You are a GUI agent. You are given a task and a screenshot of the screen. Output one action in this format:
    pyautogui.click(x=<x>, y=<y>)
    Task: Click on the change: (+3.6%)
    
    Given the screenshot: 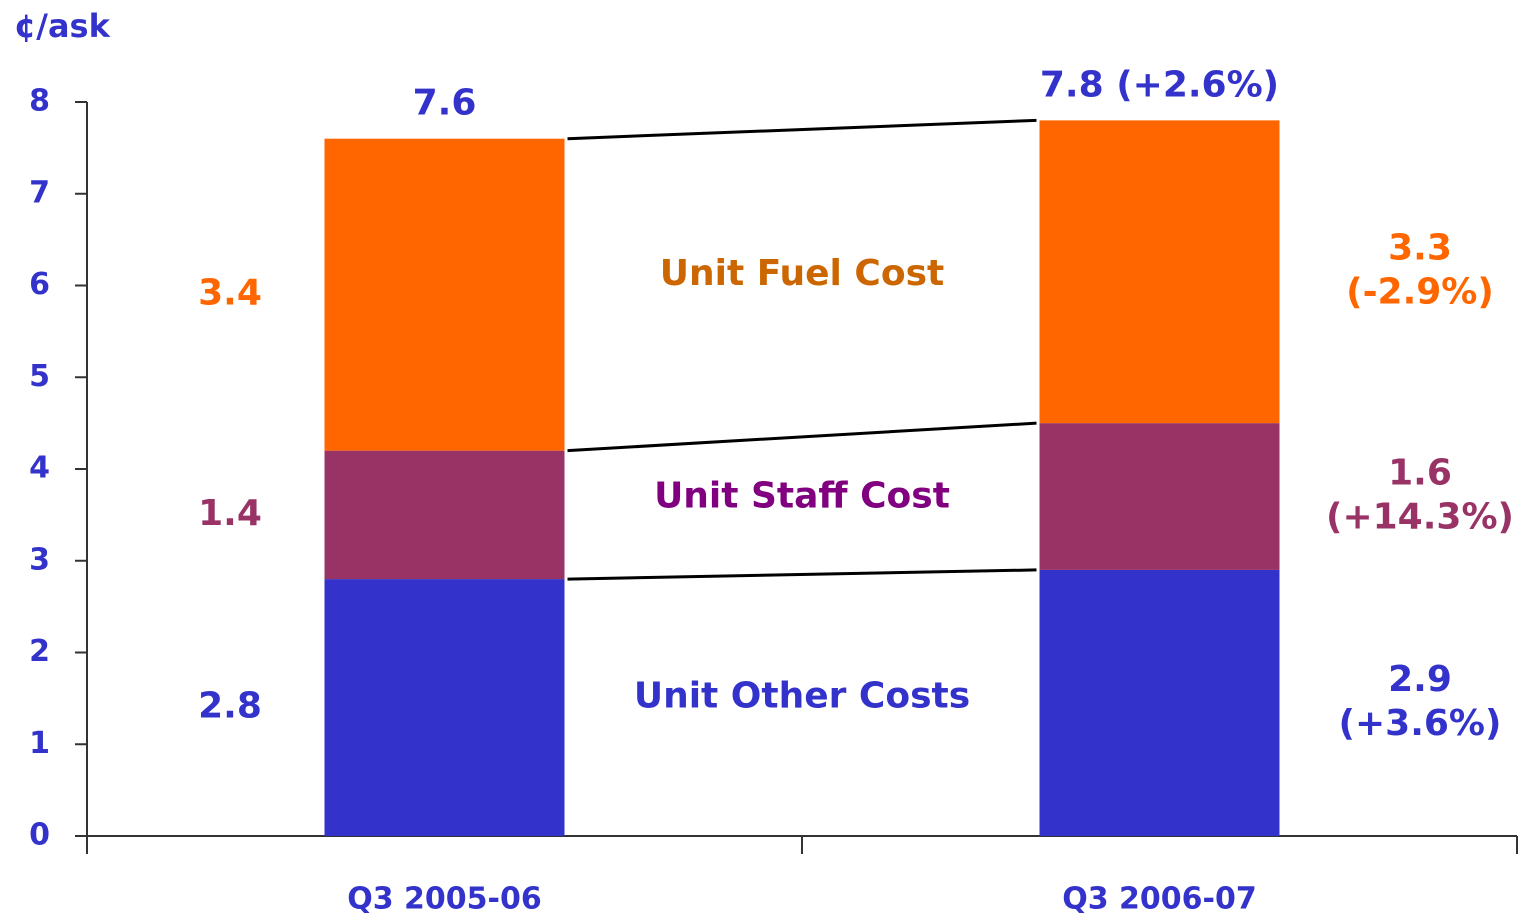 What is the action you would take?
    pyautogui.click(x=1420, y=723)
    